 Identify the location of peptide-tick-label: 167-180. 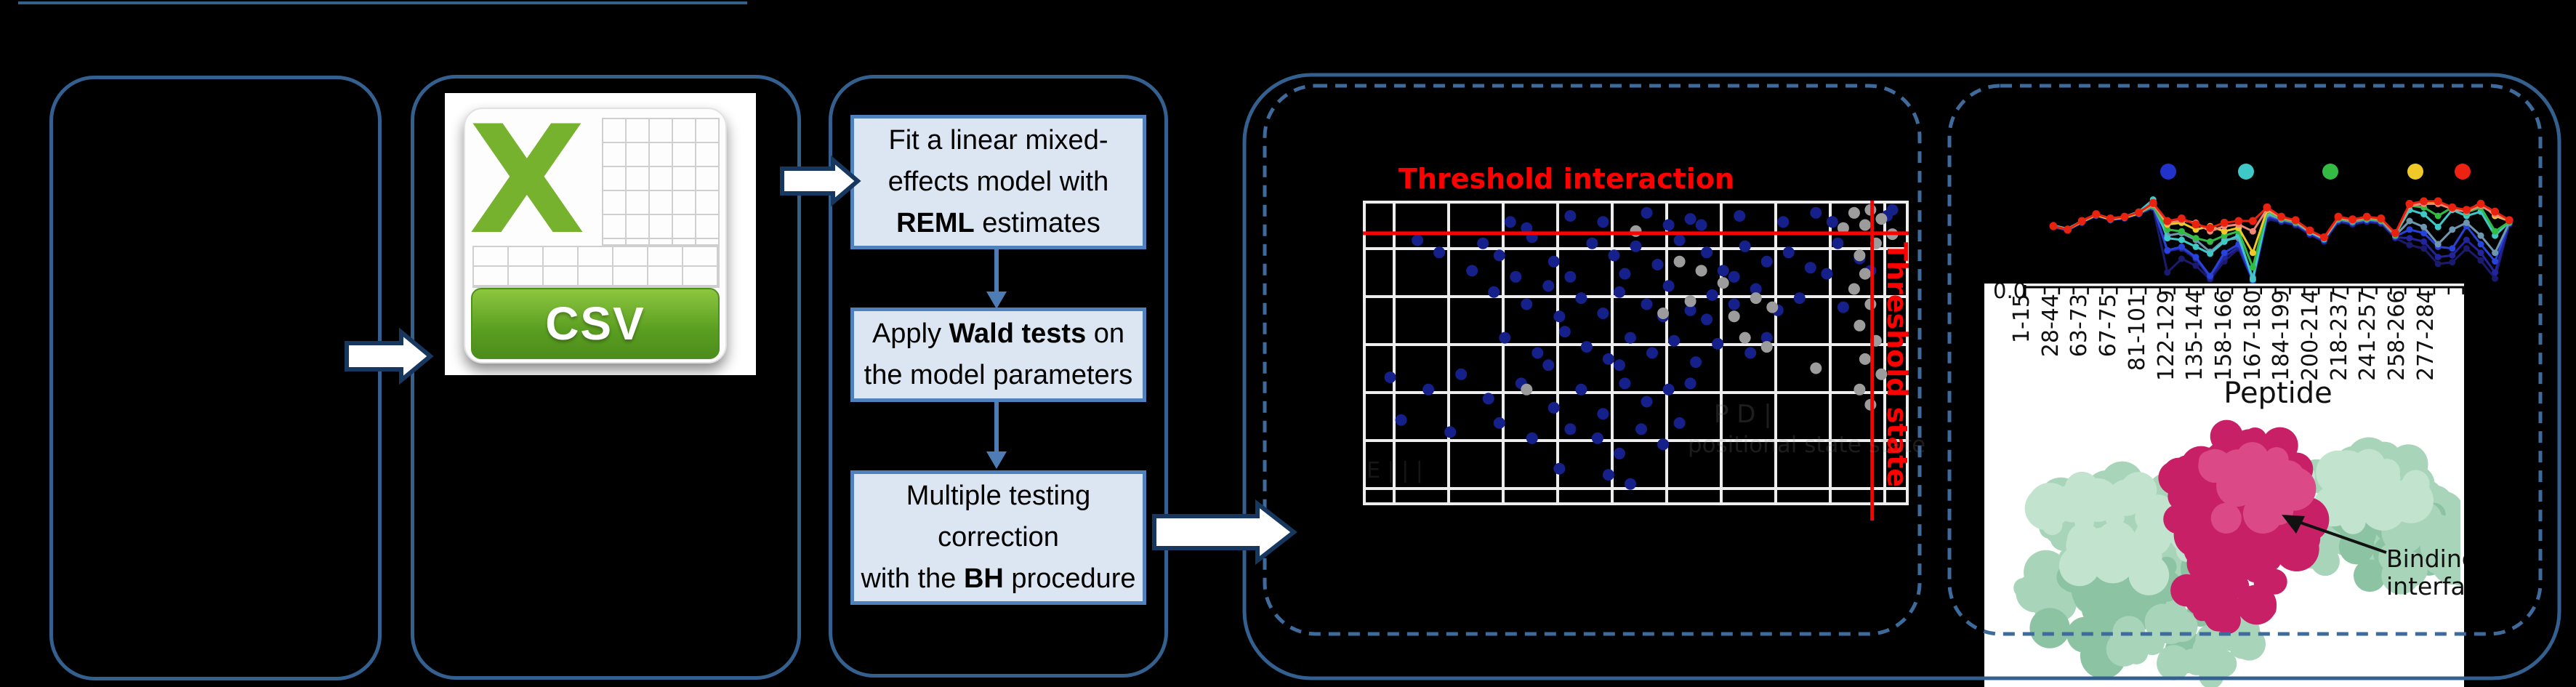
(2252, 335).